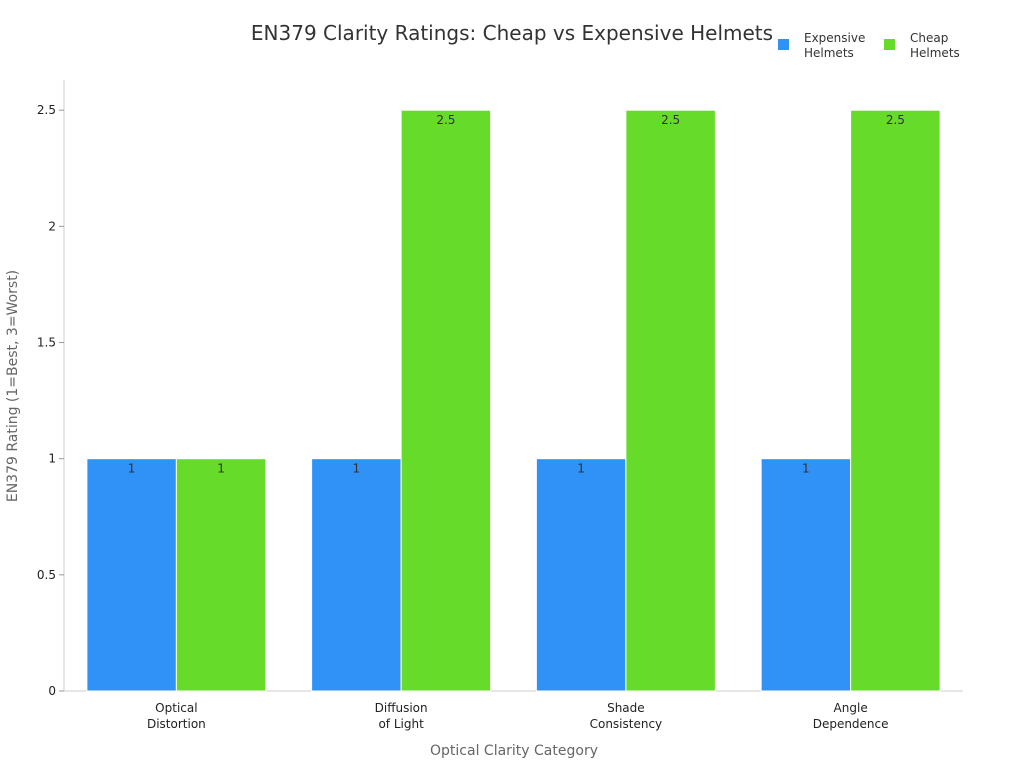  I want to click on y-tick-label: 2, so click(52, 226).